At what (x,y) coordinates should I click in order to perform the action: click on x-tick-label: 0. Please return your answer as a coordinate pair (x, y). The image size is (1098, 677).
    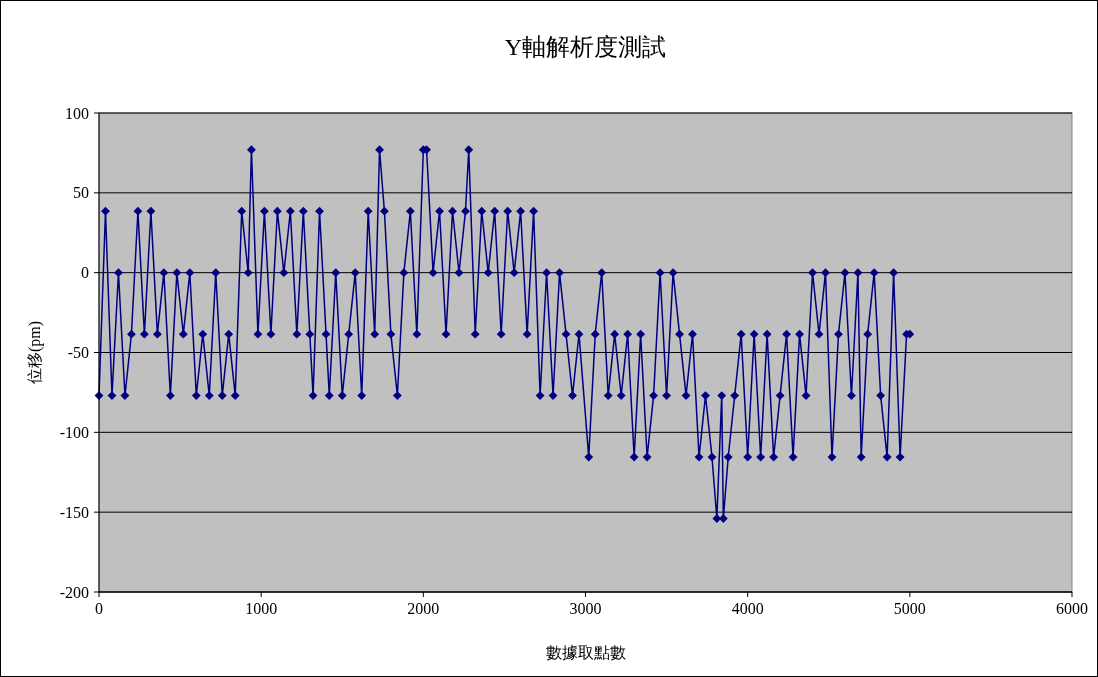
    Looking at the image, I should click on (99, 608).